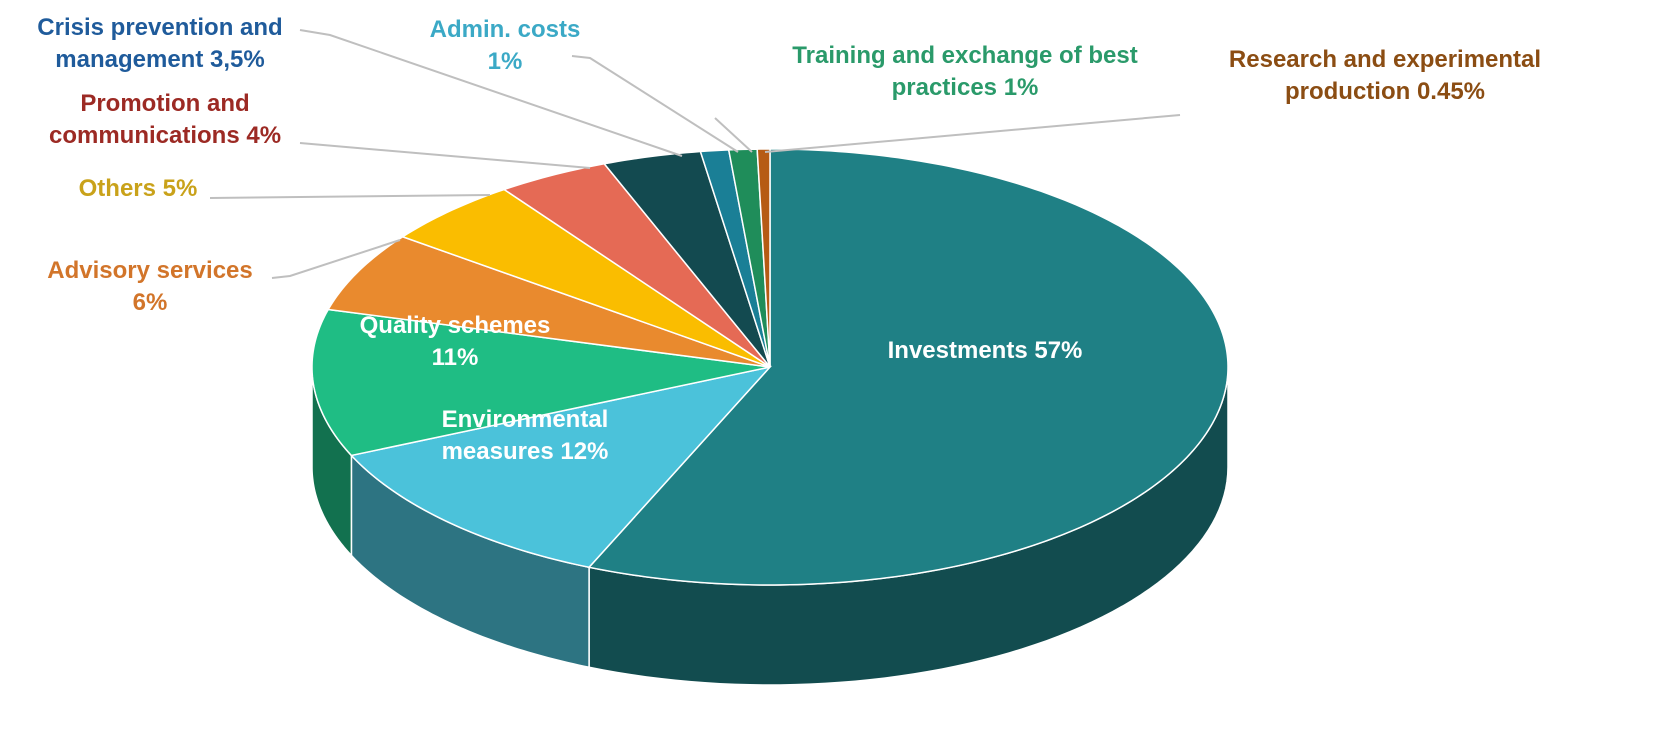  What do you see at coordinates (455, 357) in the screenshot?
I see `value-label: 11%` at bounding box center [455, 357].